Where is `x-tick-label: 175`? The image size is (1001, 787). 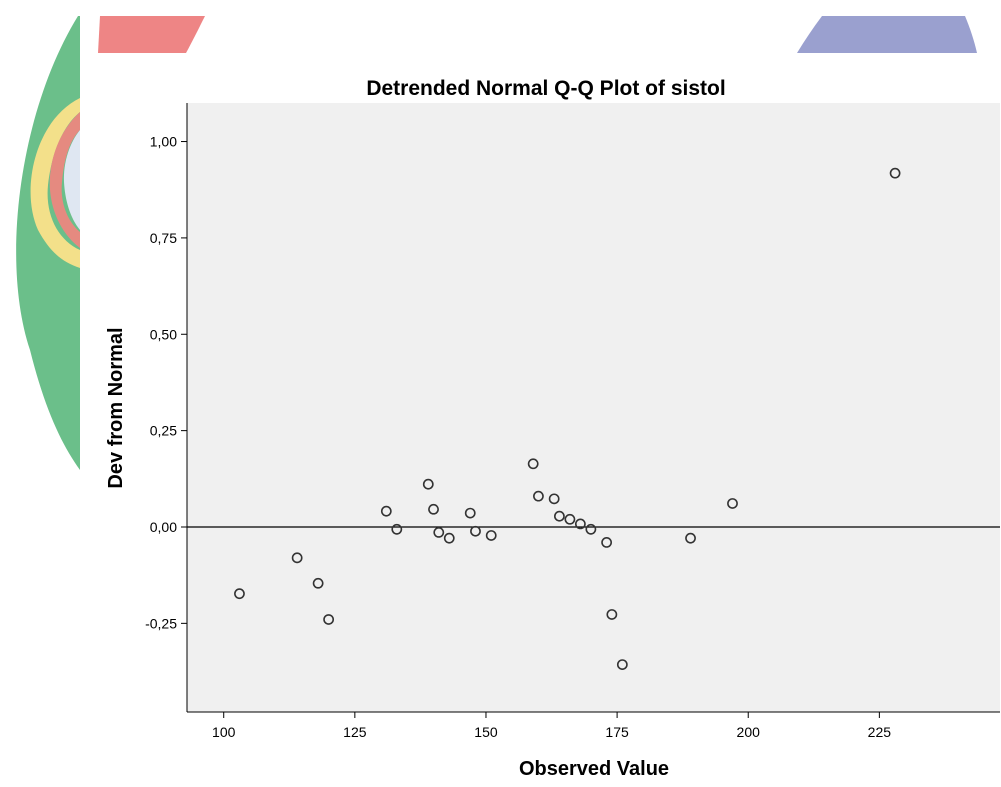 x-tick-label: 175 is located at coordinates (617, 732).